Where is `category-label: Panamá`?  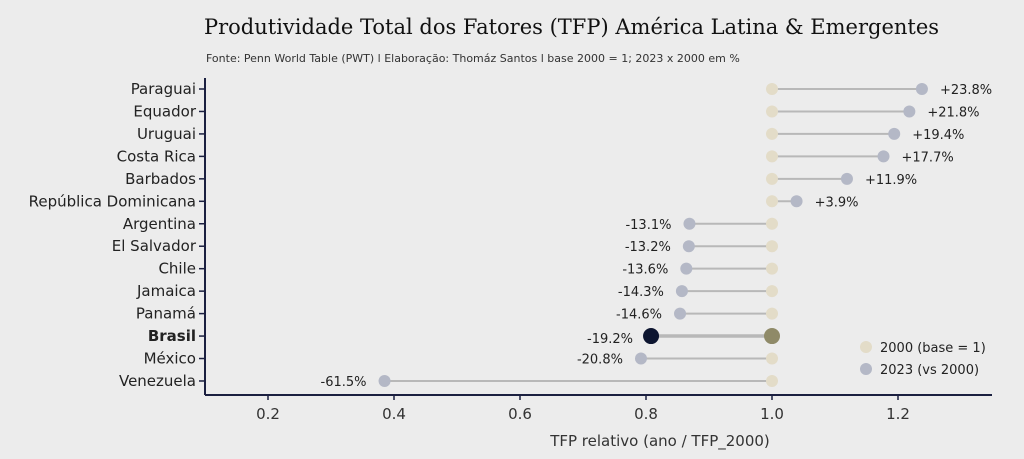
category-label: Panamá is located at coordinates (166, 314).